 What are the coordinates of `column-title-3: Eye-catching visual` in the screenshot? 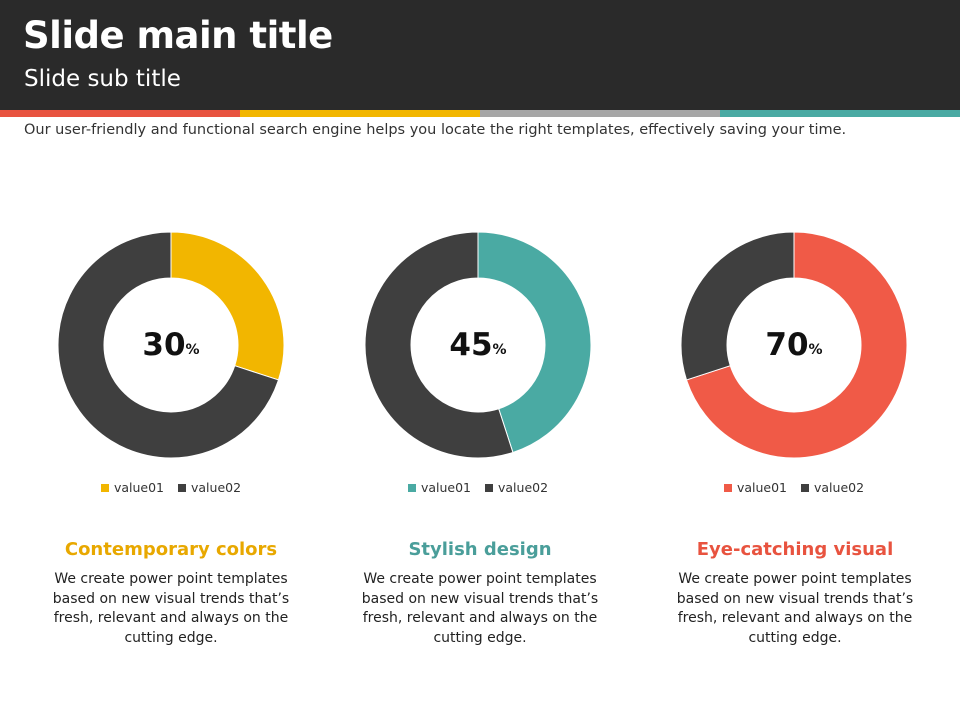 It's located at (795, 549).